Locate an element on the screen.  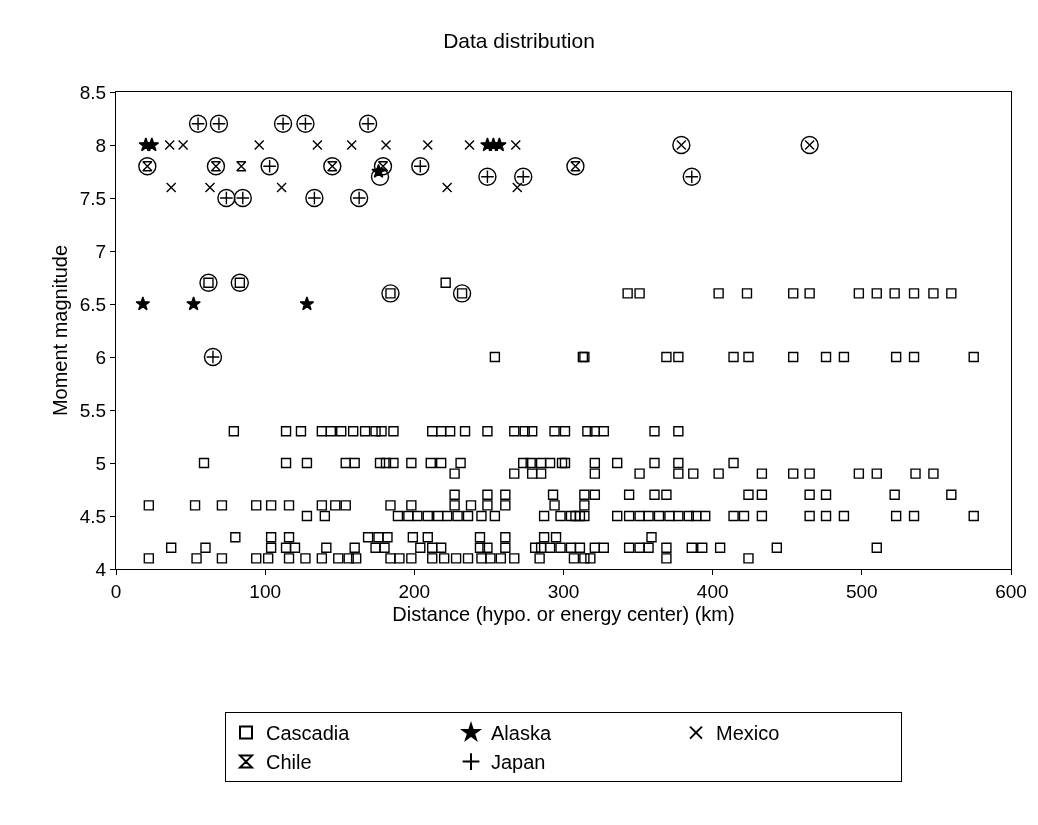
legend-label: Alaska is located at coordinates (521, 733).